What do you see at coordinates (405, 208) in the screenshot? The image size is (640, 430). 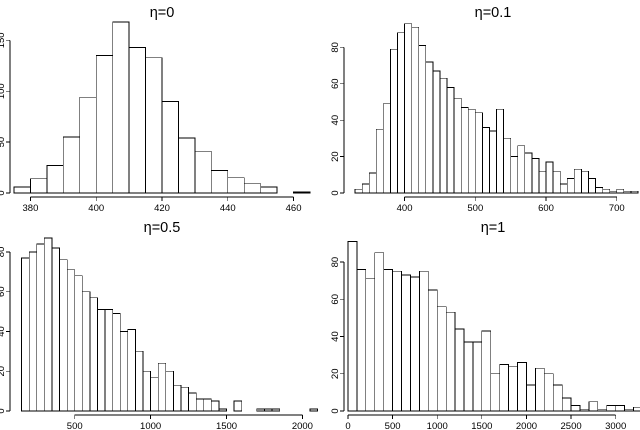 I see `x-tick-label: 400` at bounding box center [405, 208].